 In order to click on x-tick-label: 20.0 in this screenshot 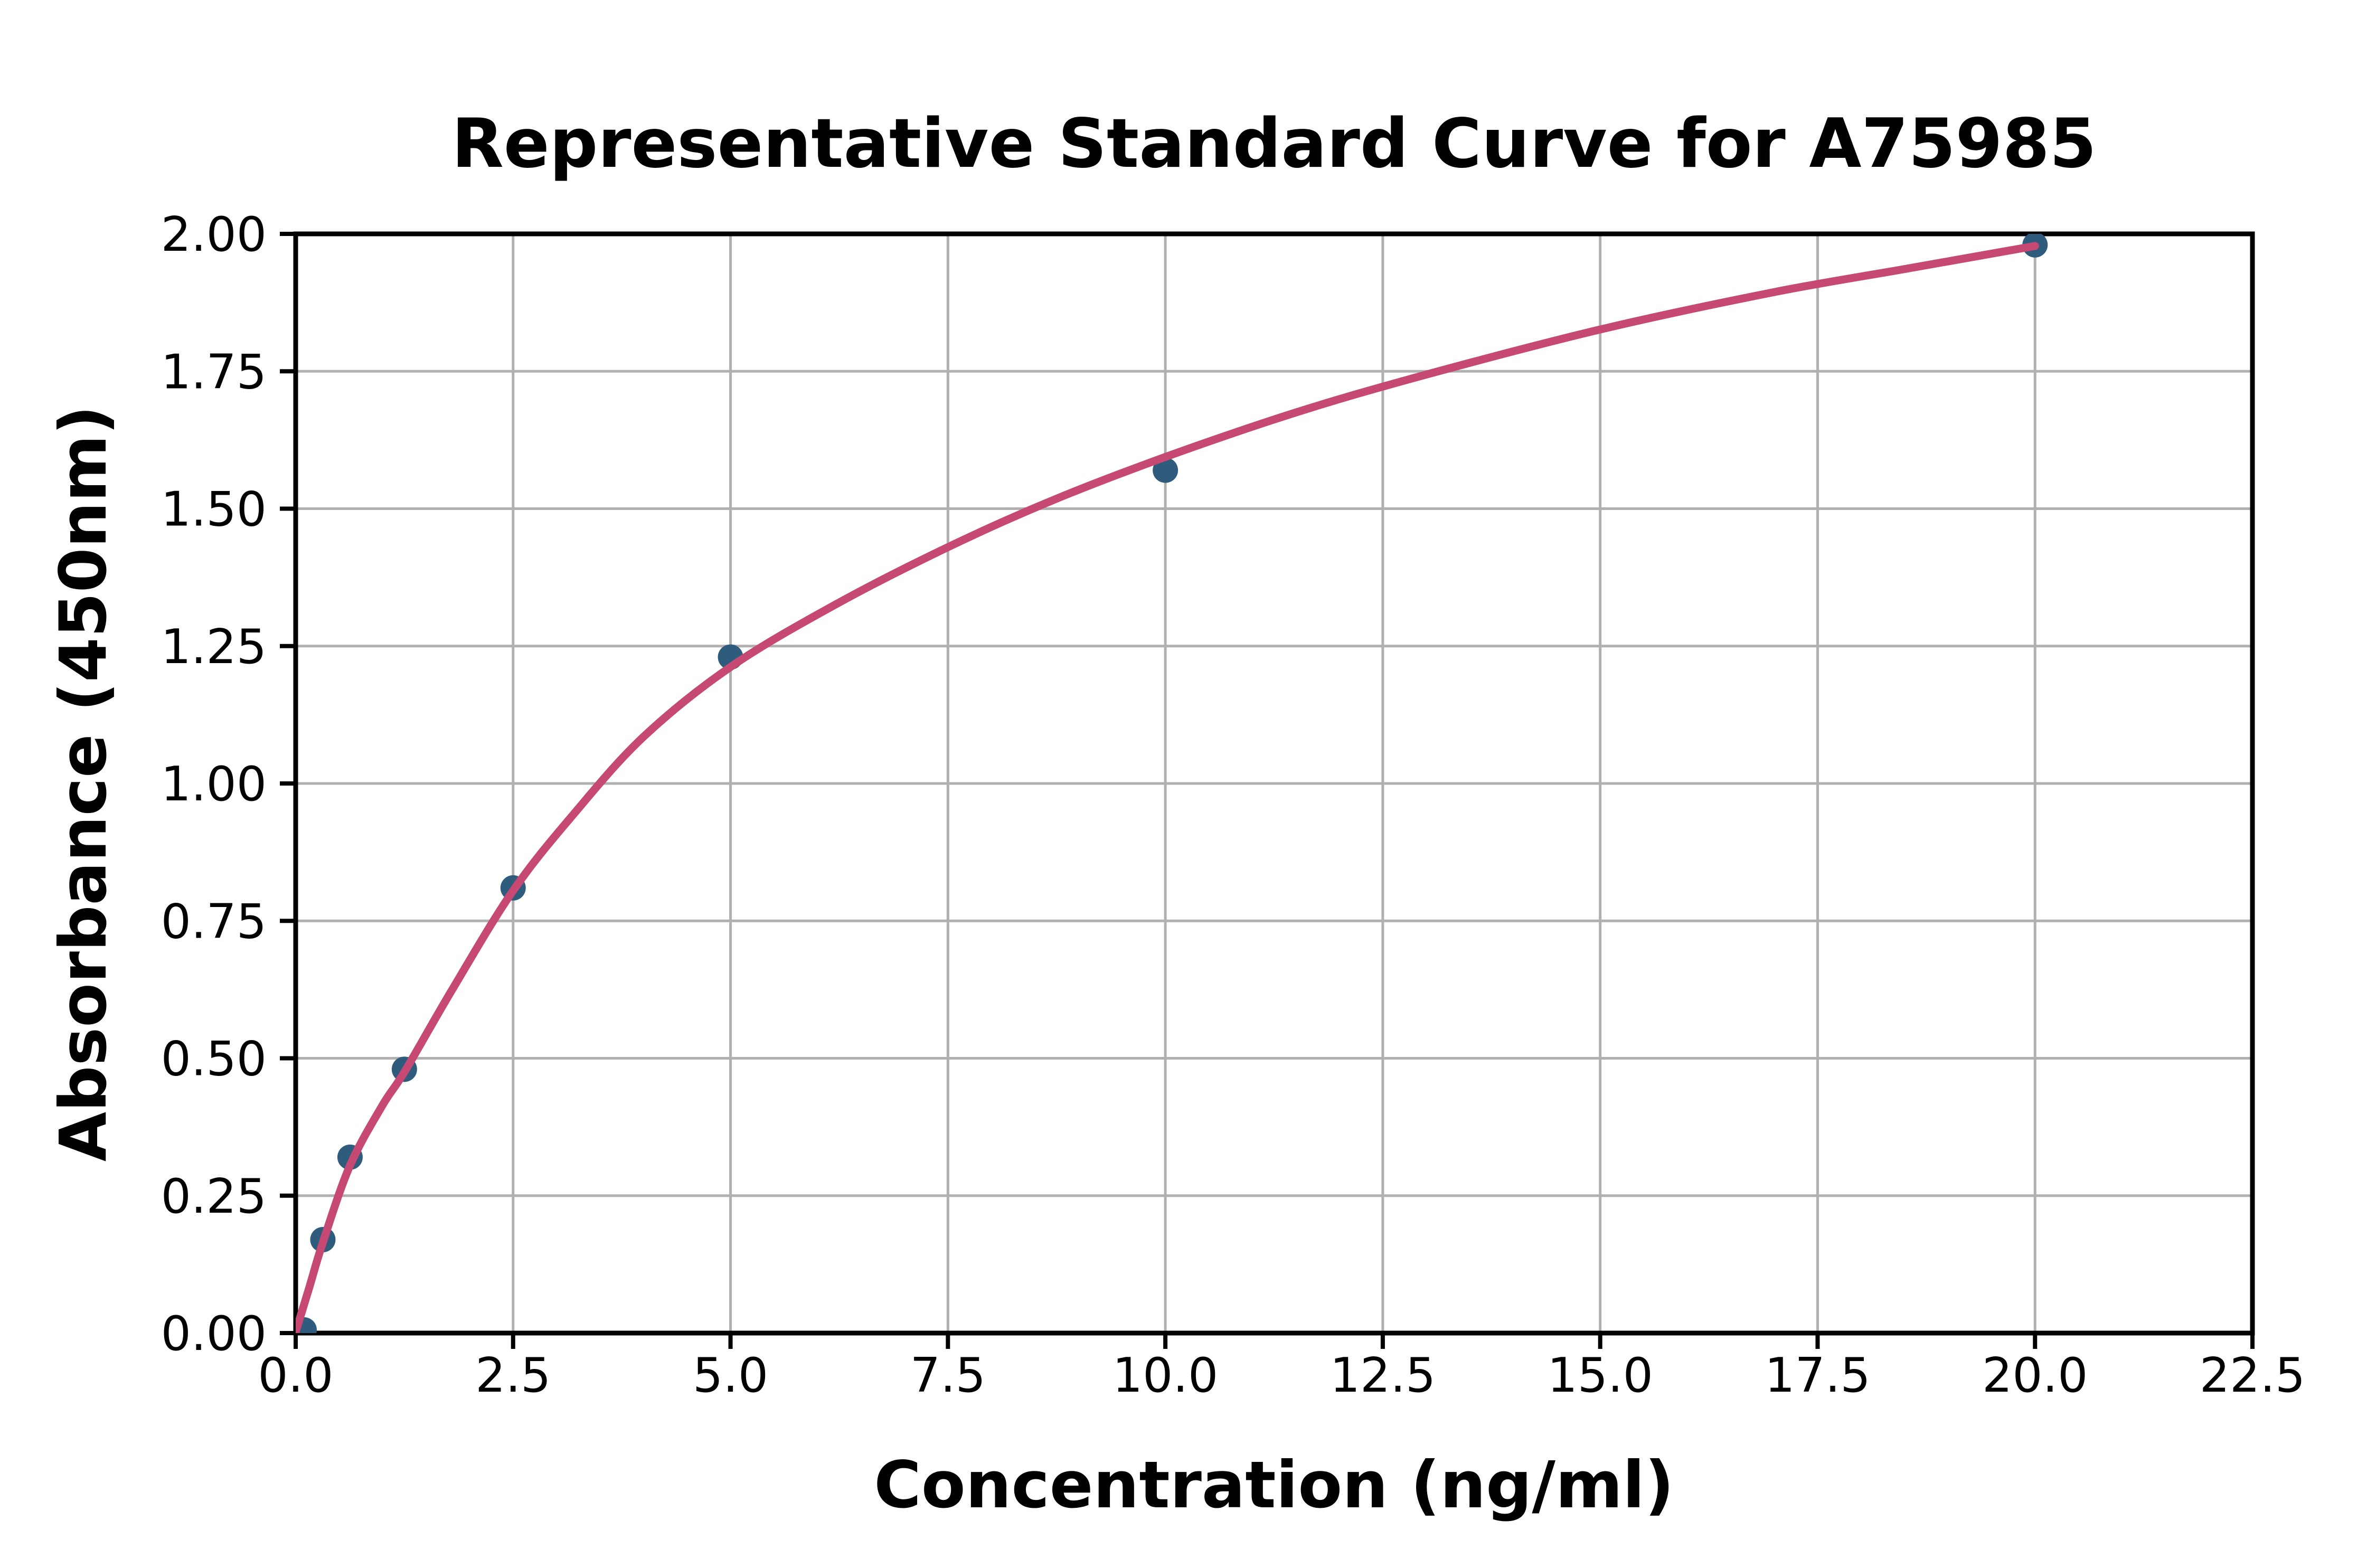, I will do `click(2035, 1375)`.